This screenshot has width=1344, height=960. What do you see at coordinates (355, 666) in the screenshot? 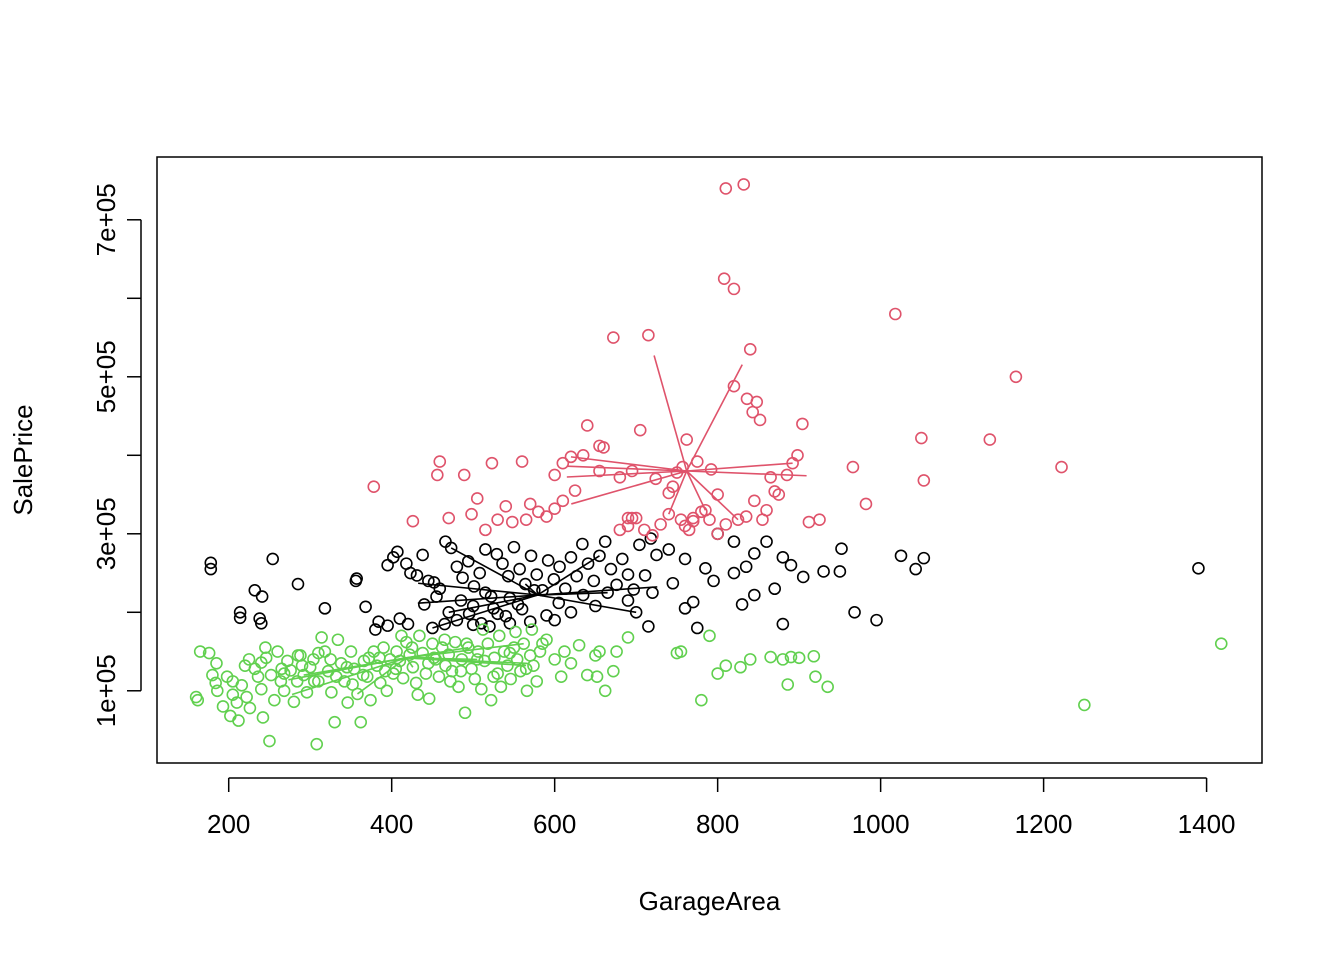
I see `cluster-green-spoke` at bounding box center [355, 666].